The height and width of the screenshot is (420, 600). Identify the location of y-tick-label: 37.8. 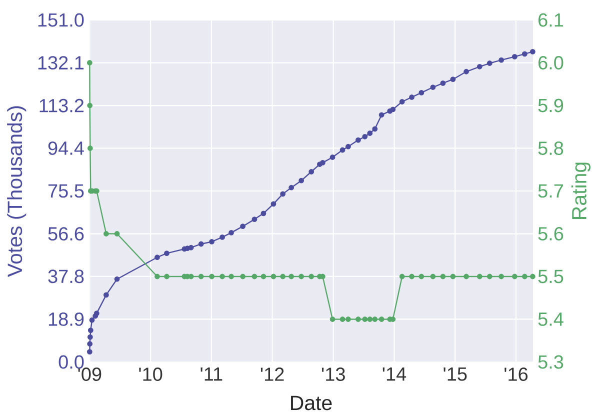
(66, 277).